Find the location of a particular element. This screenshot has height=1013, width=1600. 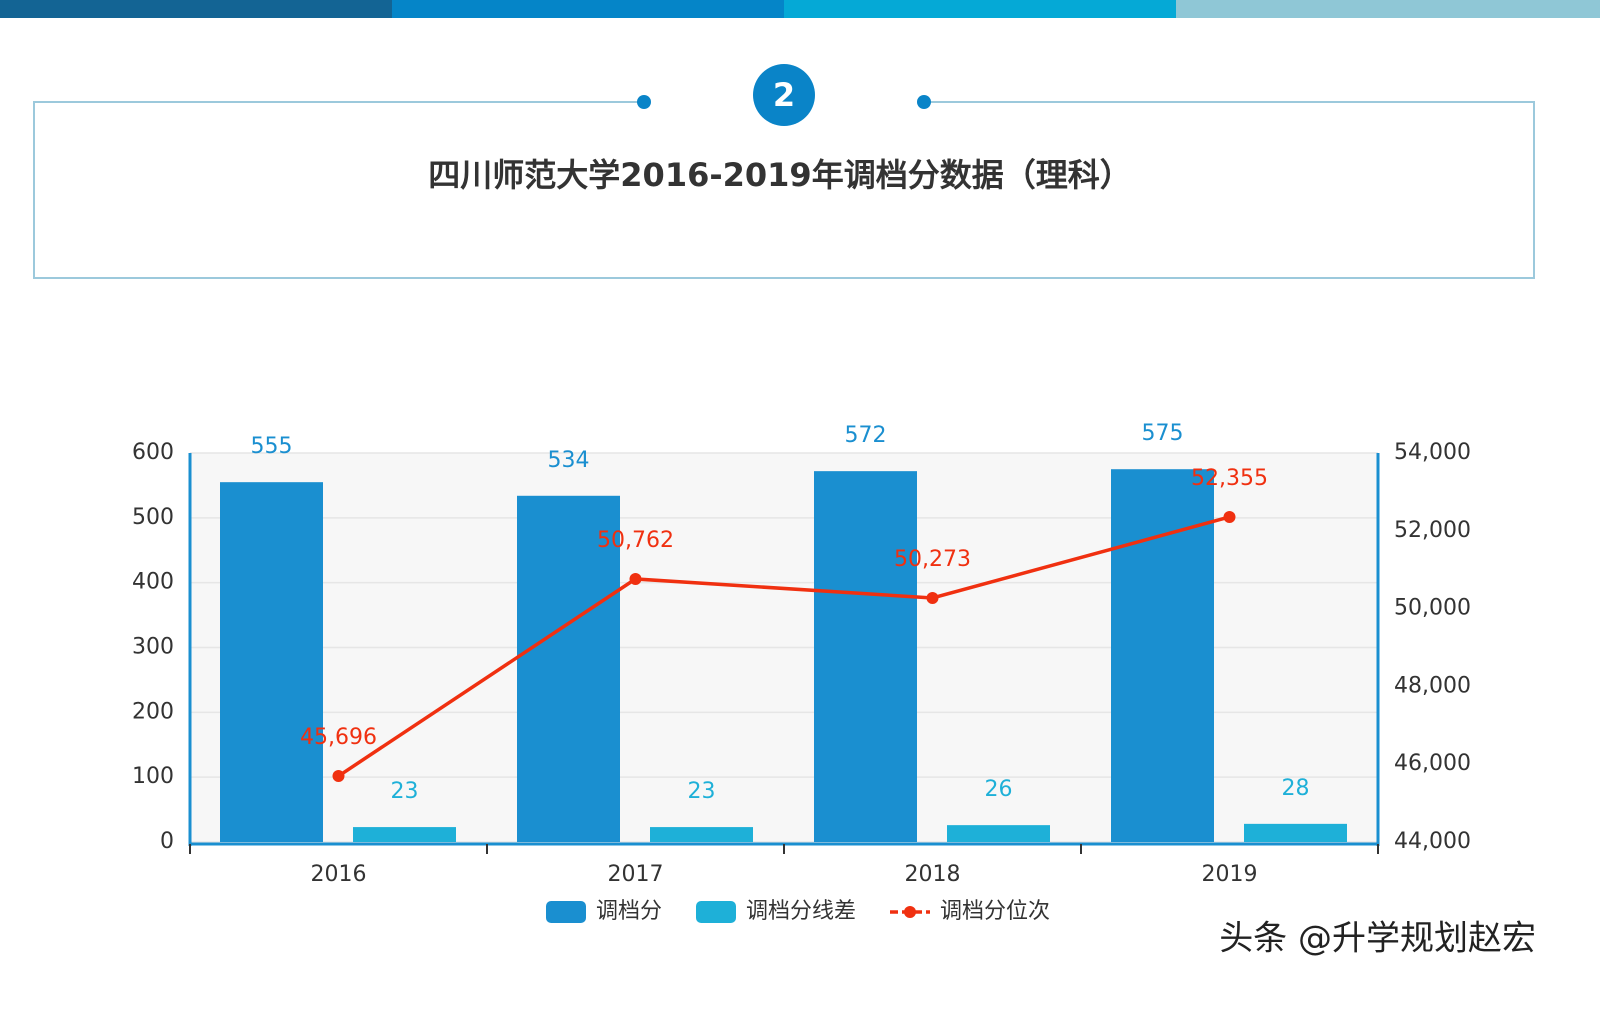

line-value-label: 52,355 is located at coordinates (1229, 478).